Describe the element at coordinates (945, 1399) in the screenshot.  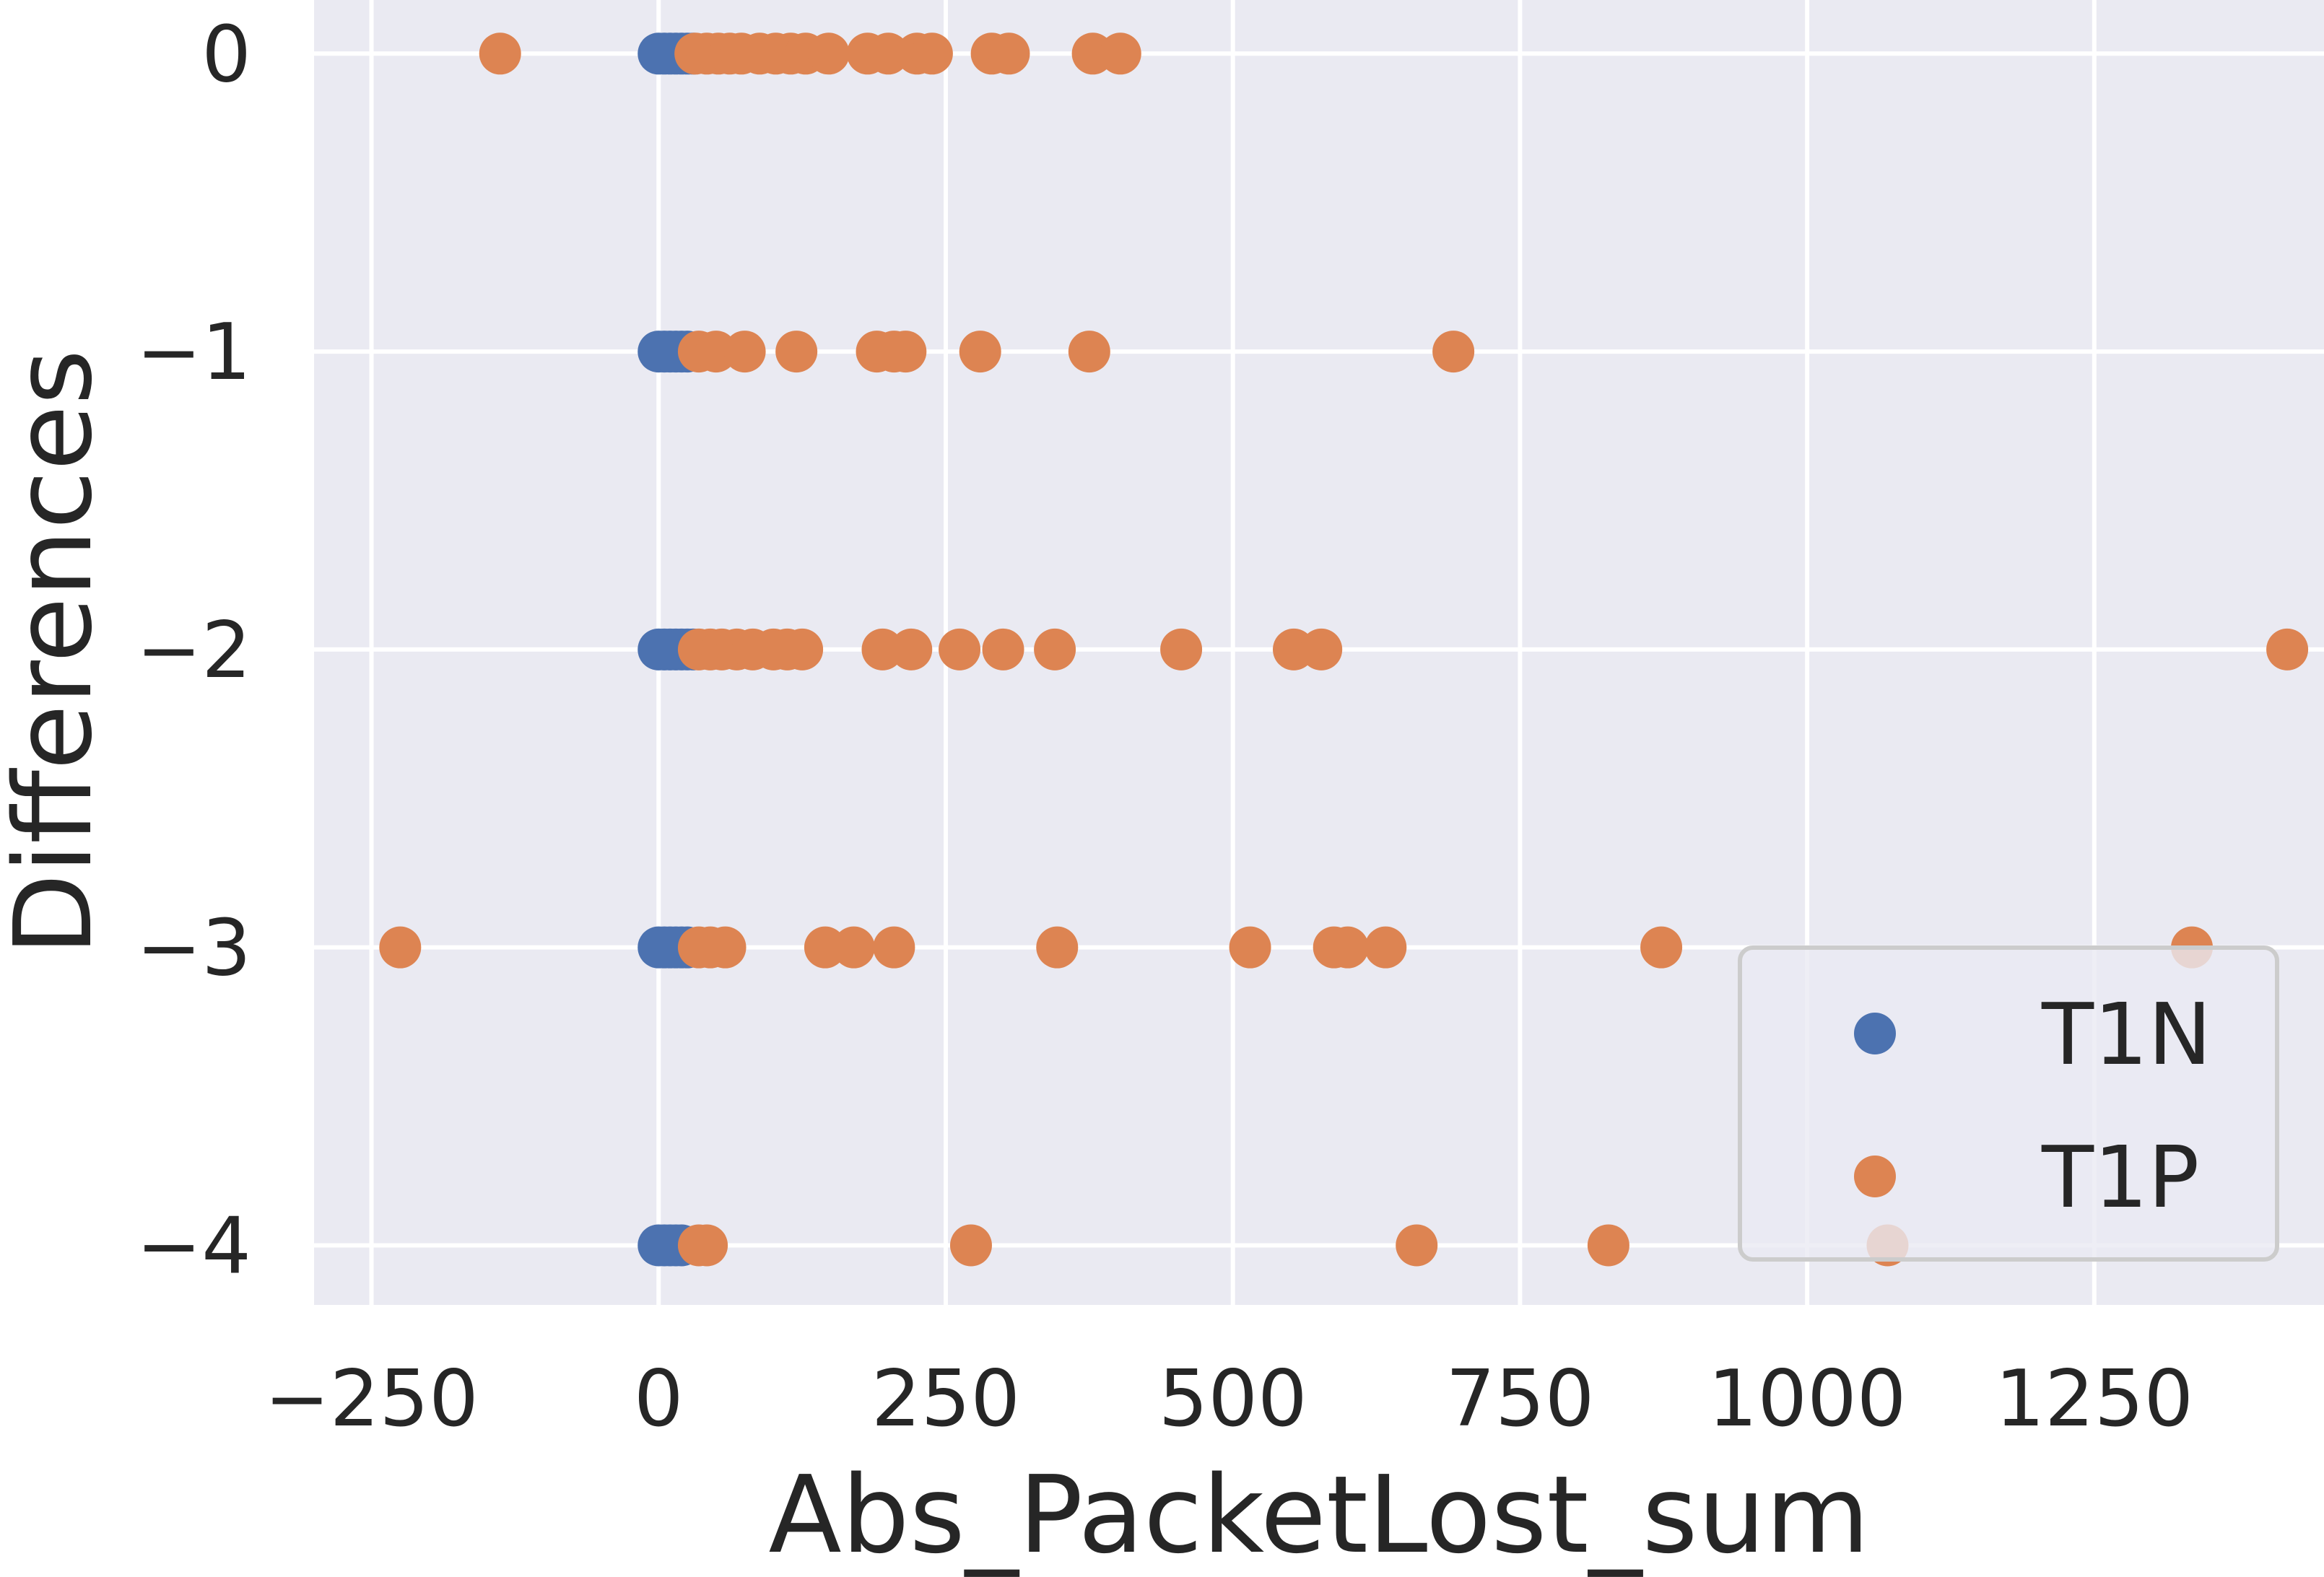
I see `x-tick-label: 250` at that location.